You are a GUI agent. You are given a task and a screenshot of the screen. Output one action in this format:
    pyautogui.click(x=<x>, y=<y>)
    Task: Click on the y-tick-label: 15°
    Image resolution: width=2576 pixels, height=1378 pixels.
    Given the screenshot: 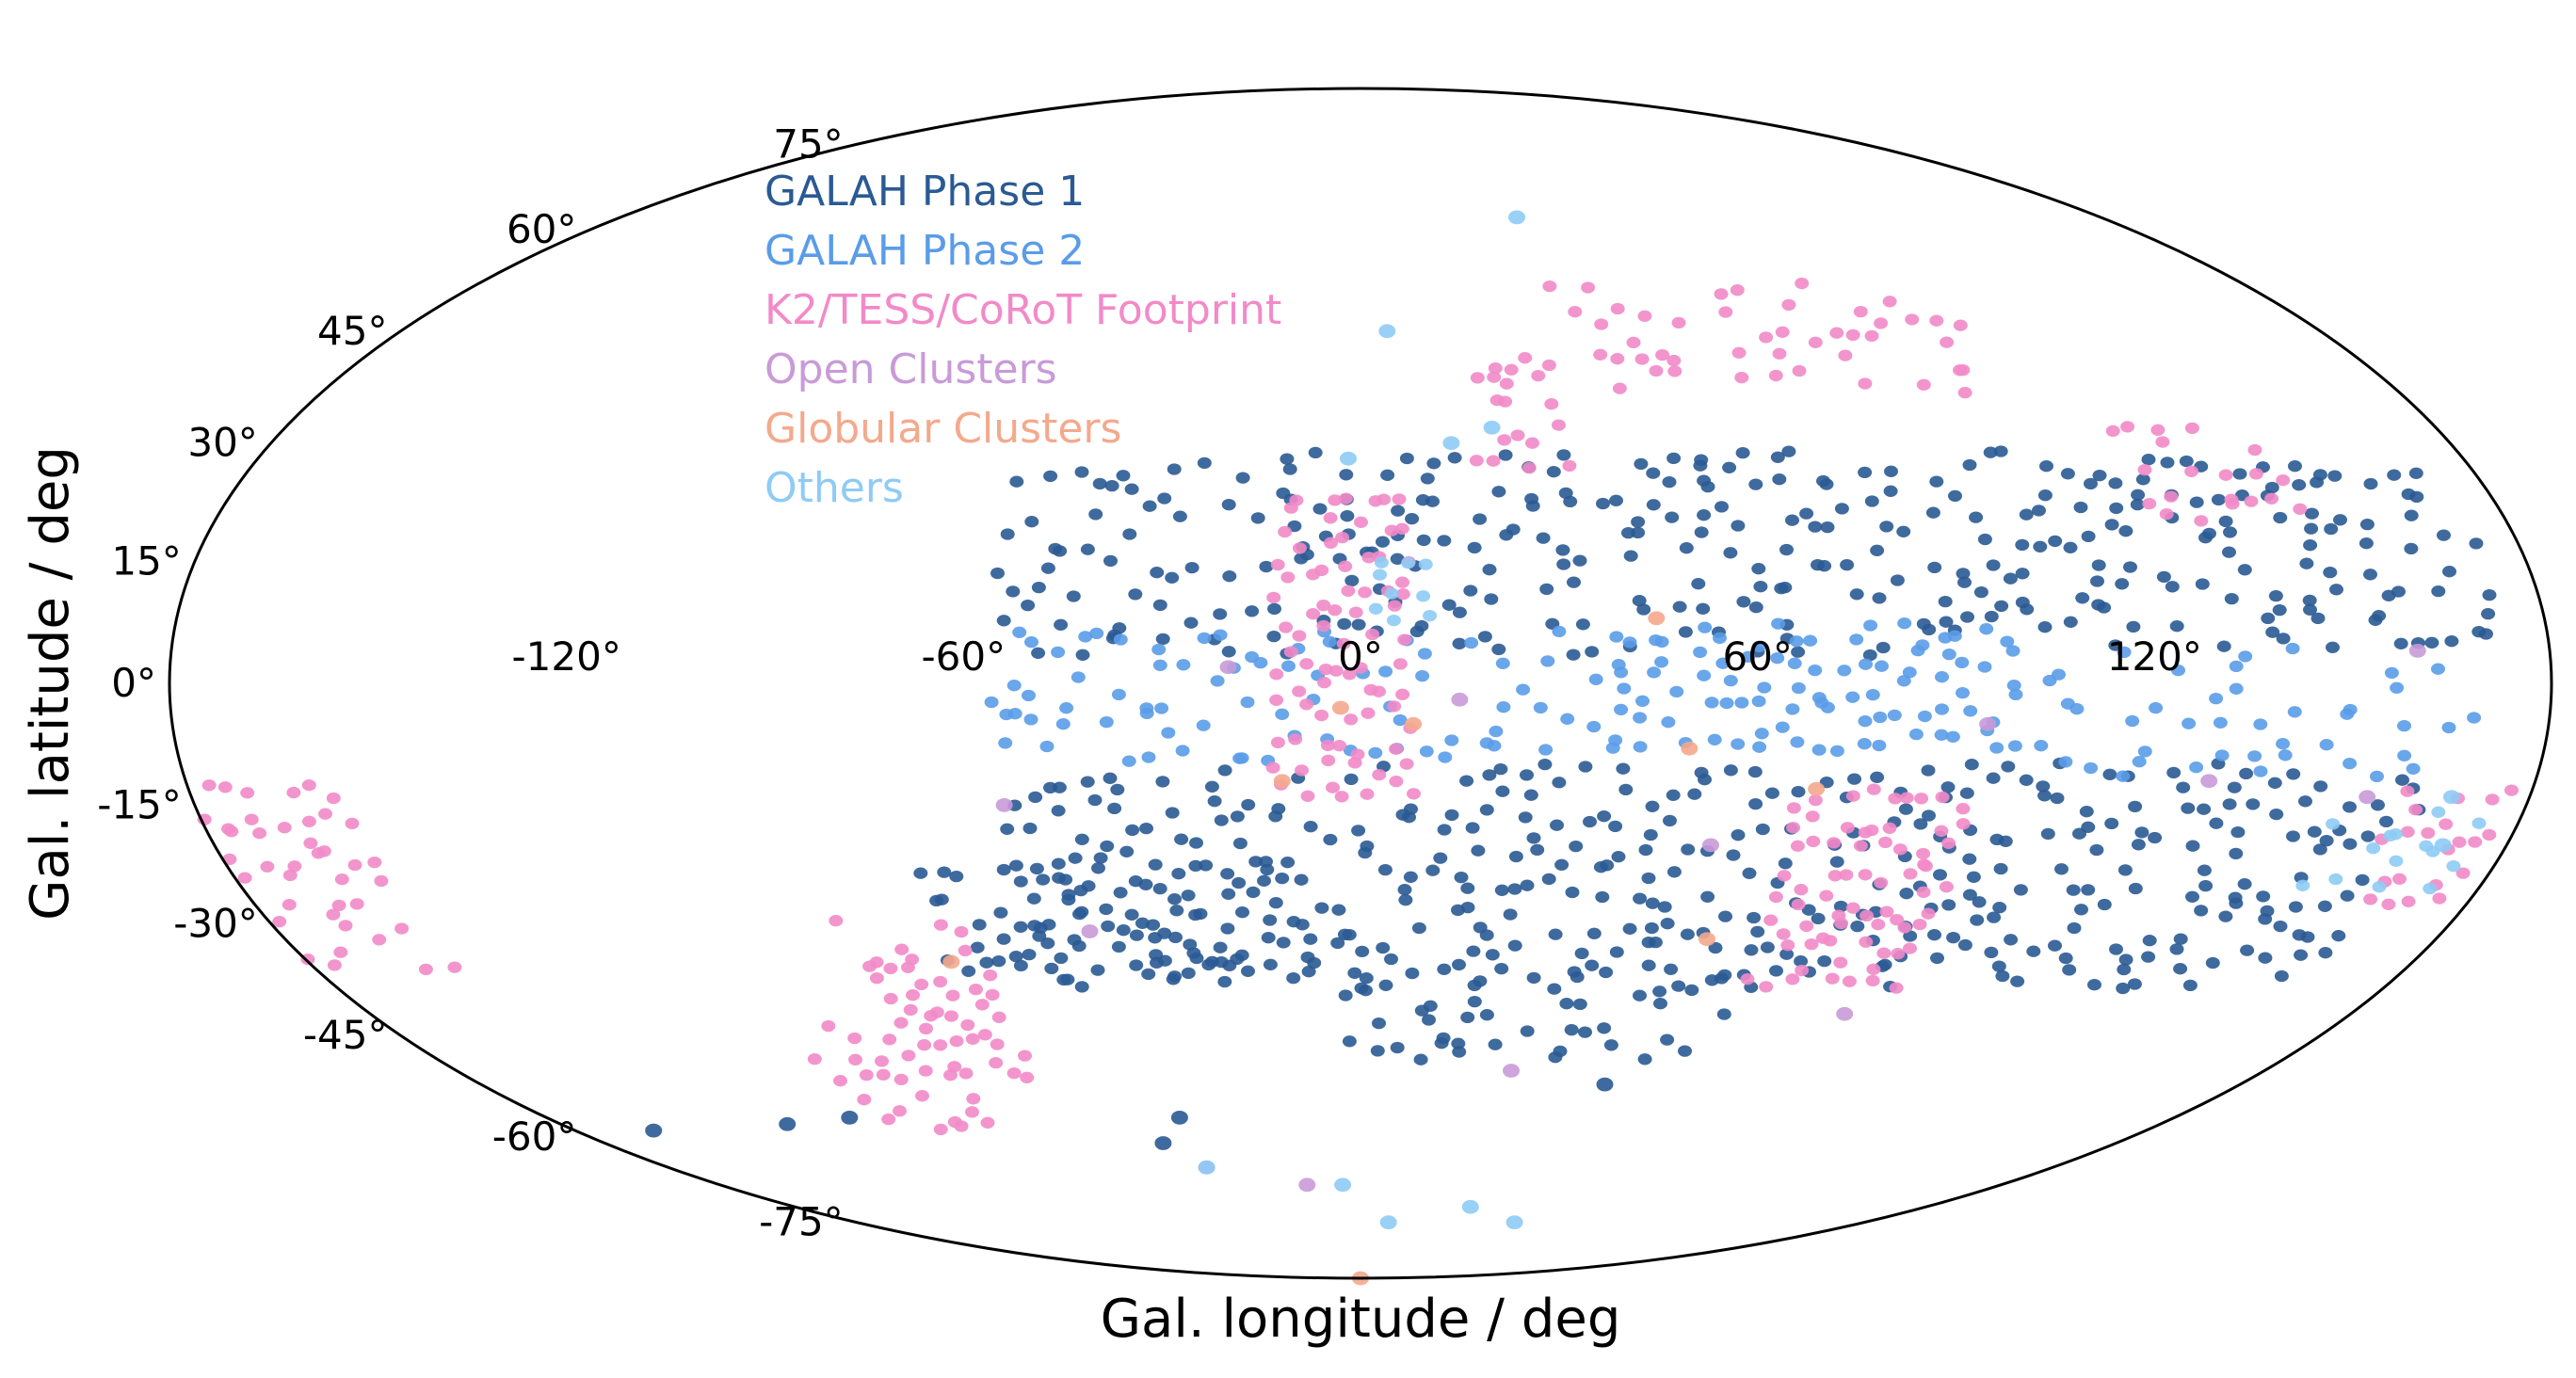 What is the action you would take?
    pyautogui.click(x=146, y=561)
    